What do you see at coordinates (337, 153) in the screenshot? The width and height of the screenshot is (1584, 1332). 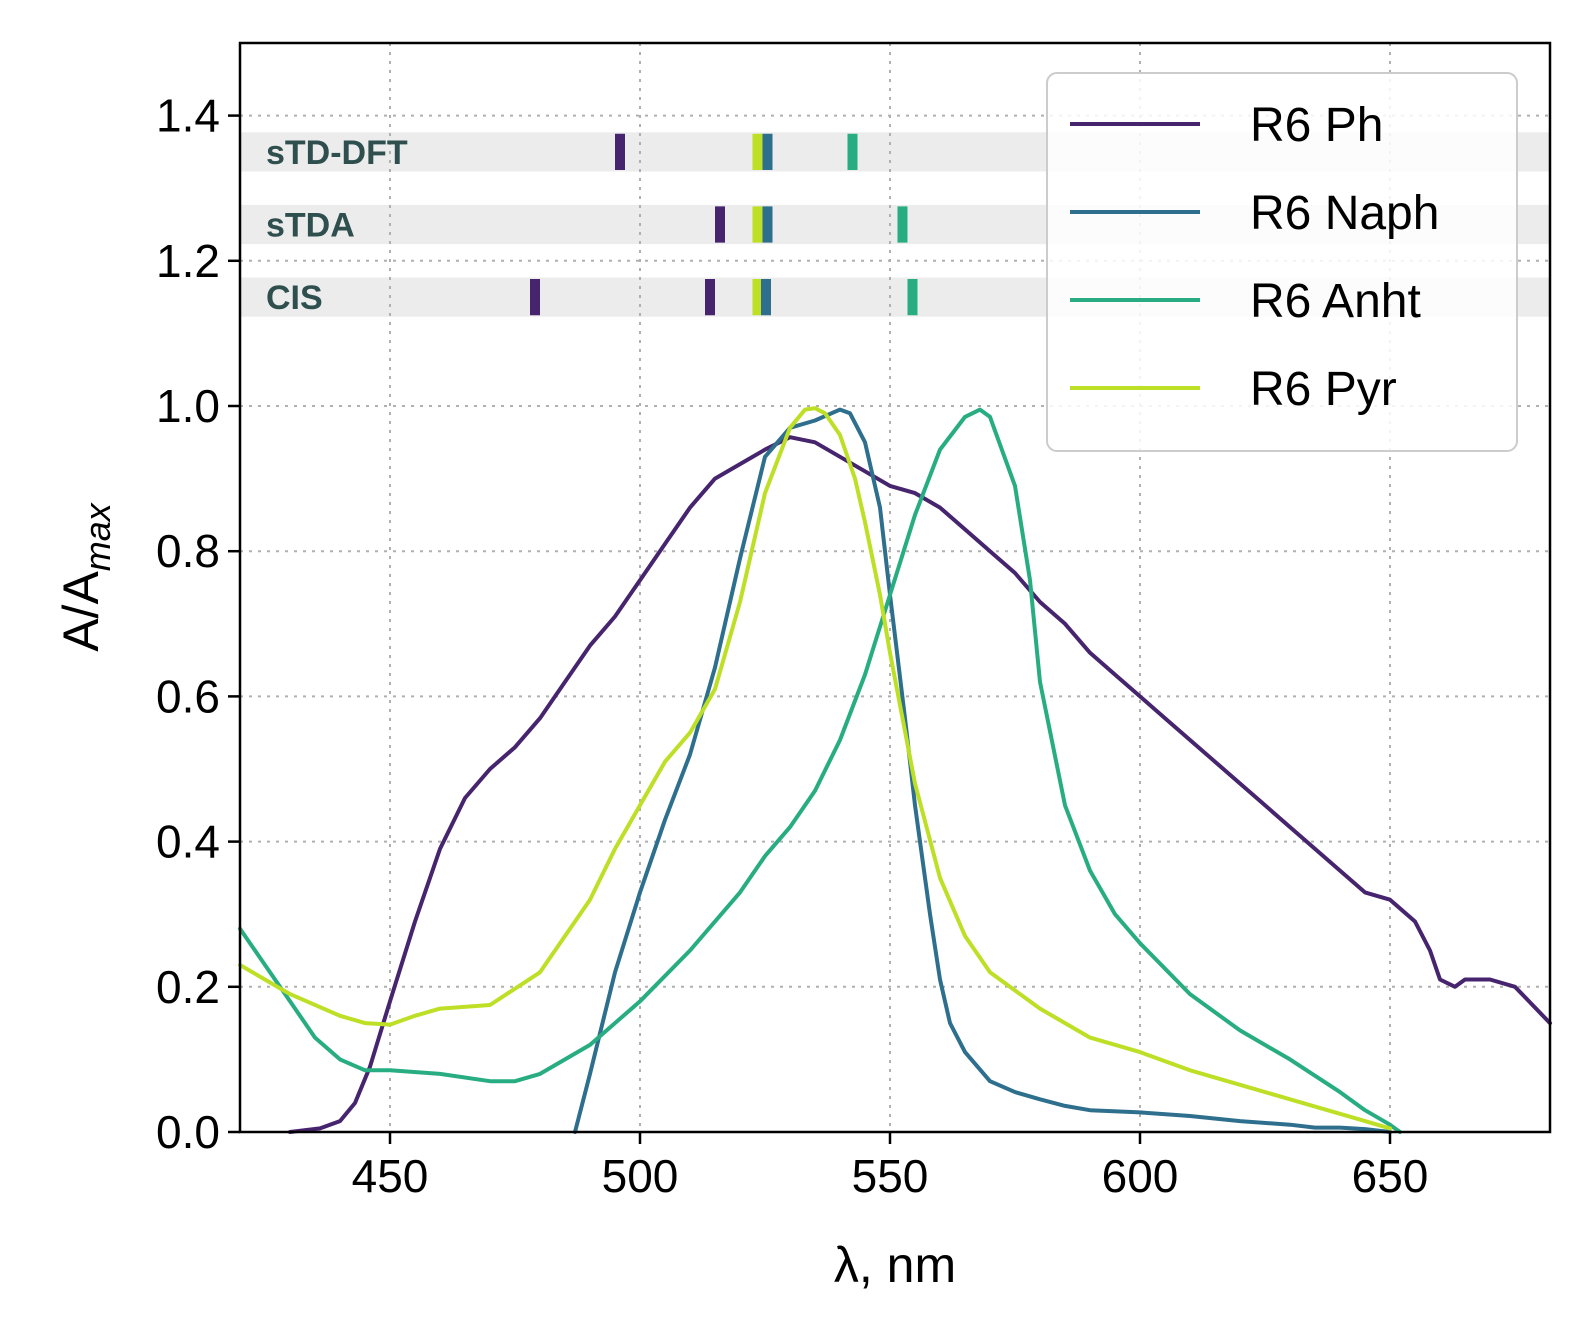 I see `method-label: sTD-DFT` at bounding box center [337, 153].